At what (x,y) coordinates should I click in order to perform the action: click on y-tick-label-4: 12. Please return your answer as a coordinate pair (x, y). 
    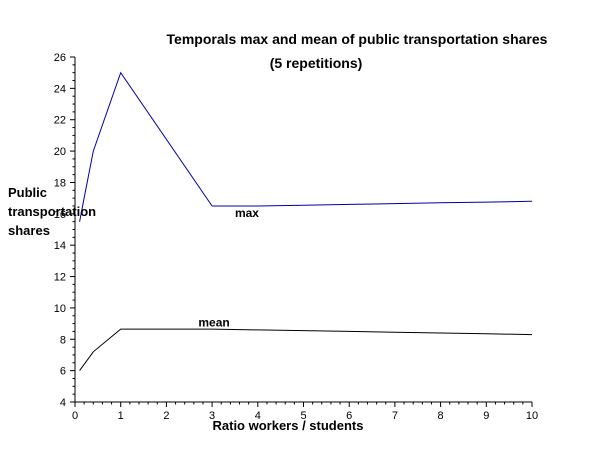
    Looking at the image, I should click on (60, 278).